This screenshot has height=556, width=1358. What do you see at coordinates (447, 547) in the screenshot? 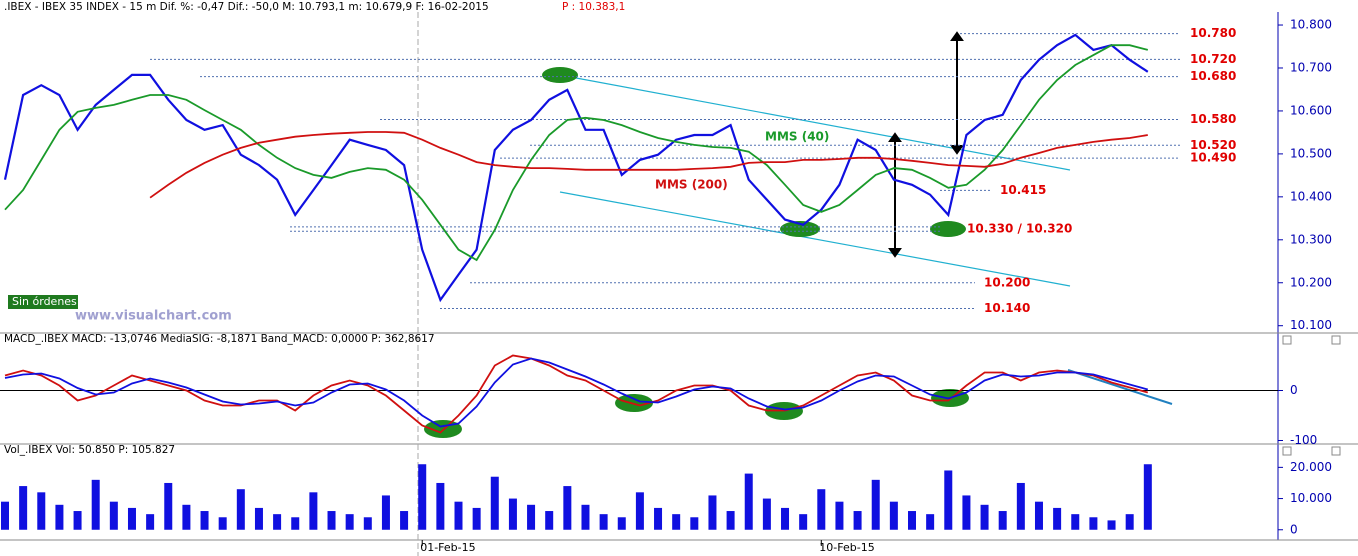
I see `x-tick-label: 01-Feb-15` at bounding box center [447, 547].